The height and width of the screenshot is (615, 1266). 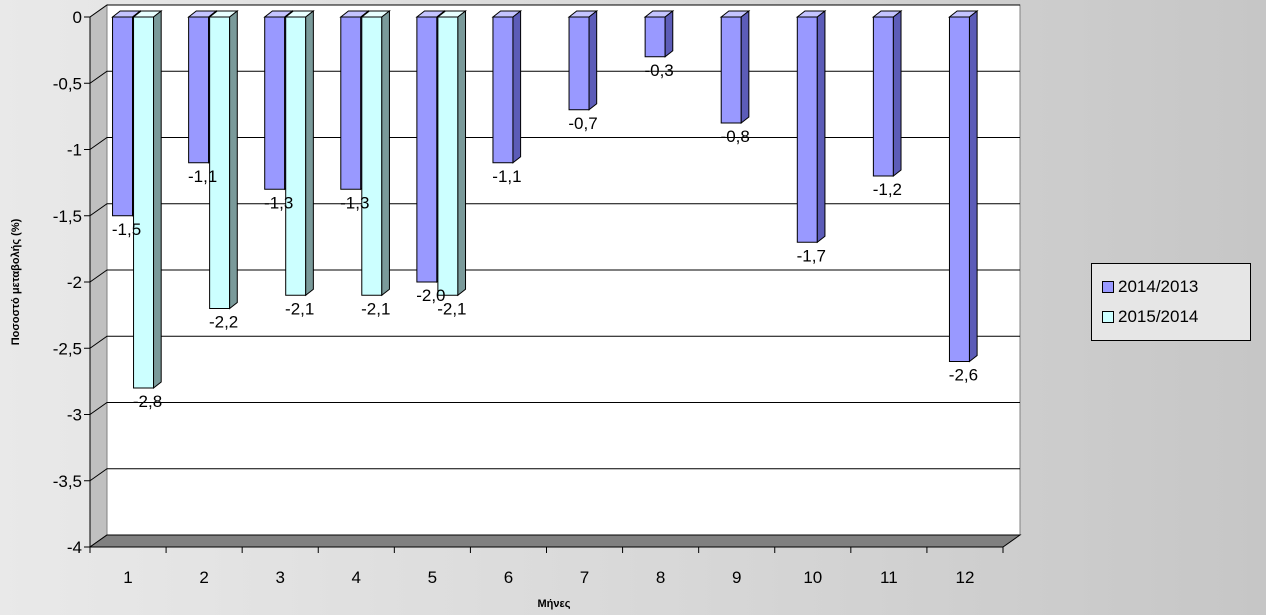 What do you see at coordinates (889, 577) in the screenshot?
I see `x-tick-label: 11` at bounding box center [889, 577].